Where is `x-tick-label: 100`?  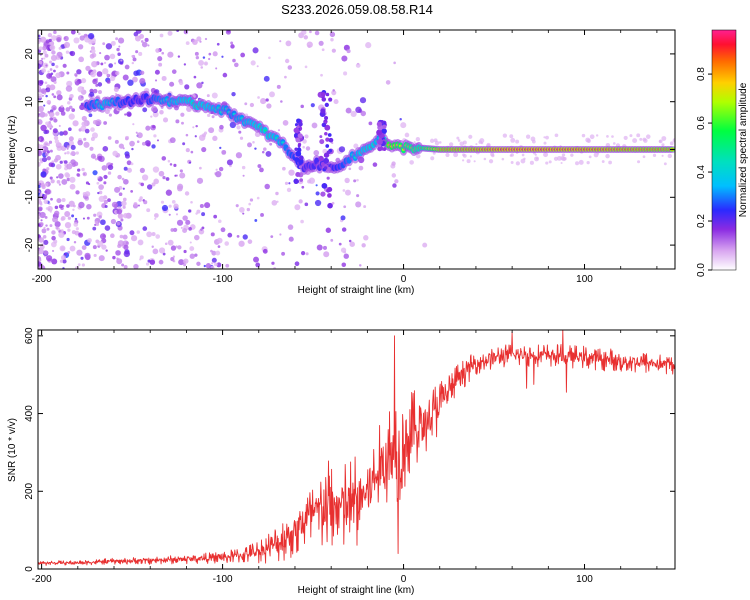 x-tick-label: 100 is located at coordinates (584, 279).